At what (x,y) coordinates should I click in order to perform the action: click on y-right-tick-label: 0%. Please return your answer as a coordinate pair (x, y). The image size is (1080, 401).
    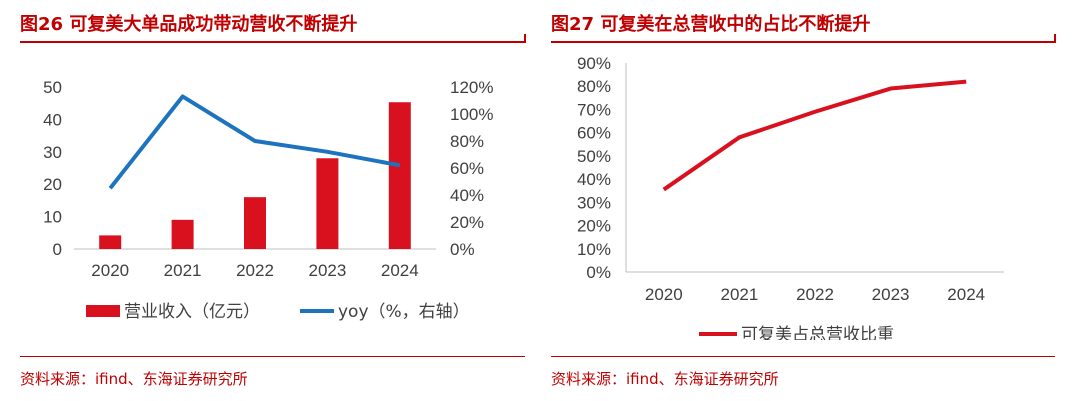
    Looking at the image, I should click on (462, 249).